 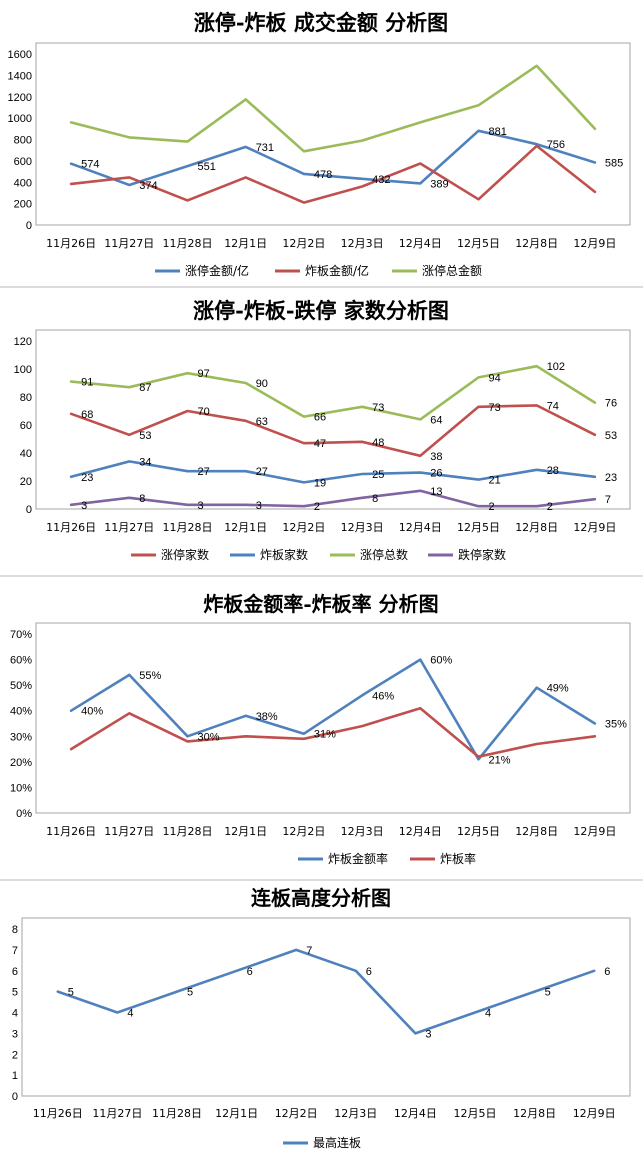 I want to click on data-label: 46%, so click(x=383, y=696).